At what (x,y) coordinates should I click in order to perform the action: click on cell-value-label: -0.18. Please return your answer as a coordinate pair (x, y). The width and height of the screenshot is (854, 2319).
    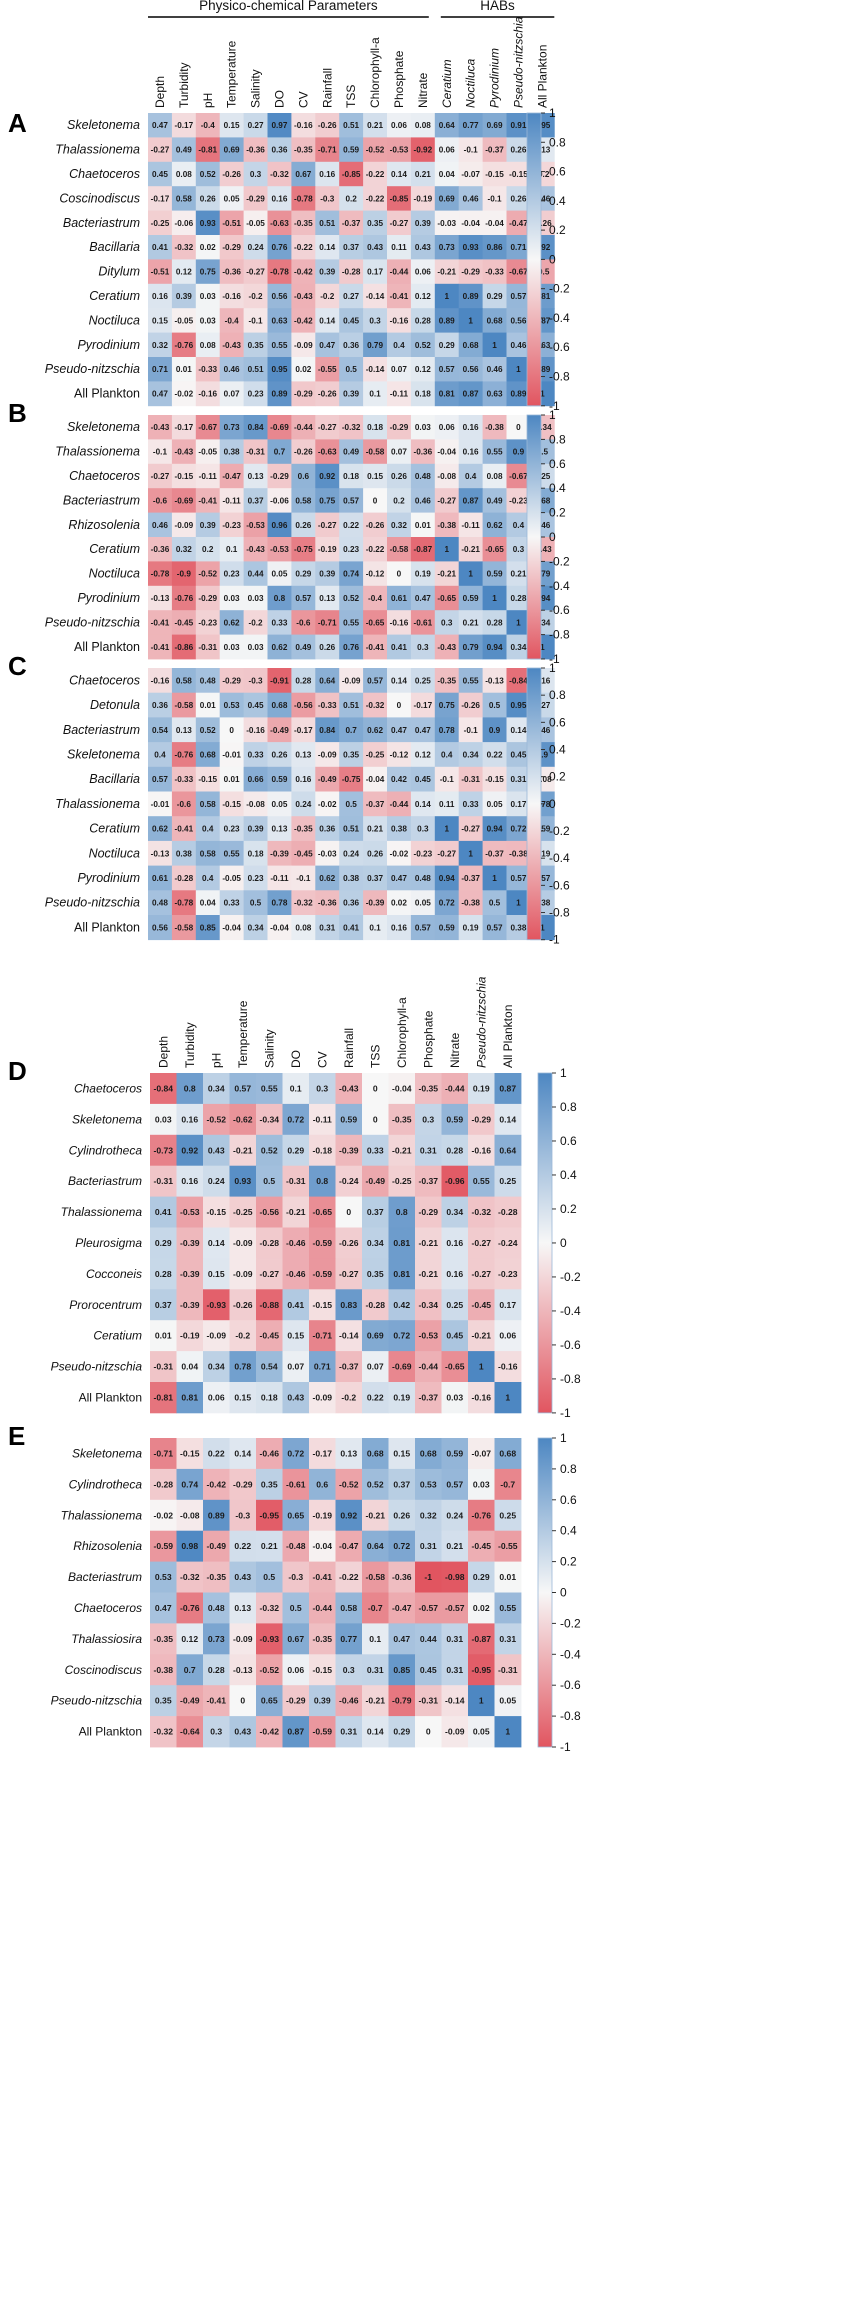
    Looking at the image, I should click on (322, 1150).